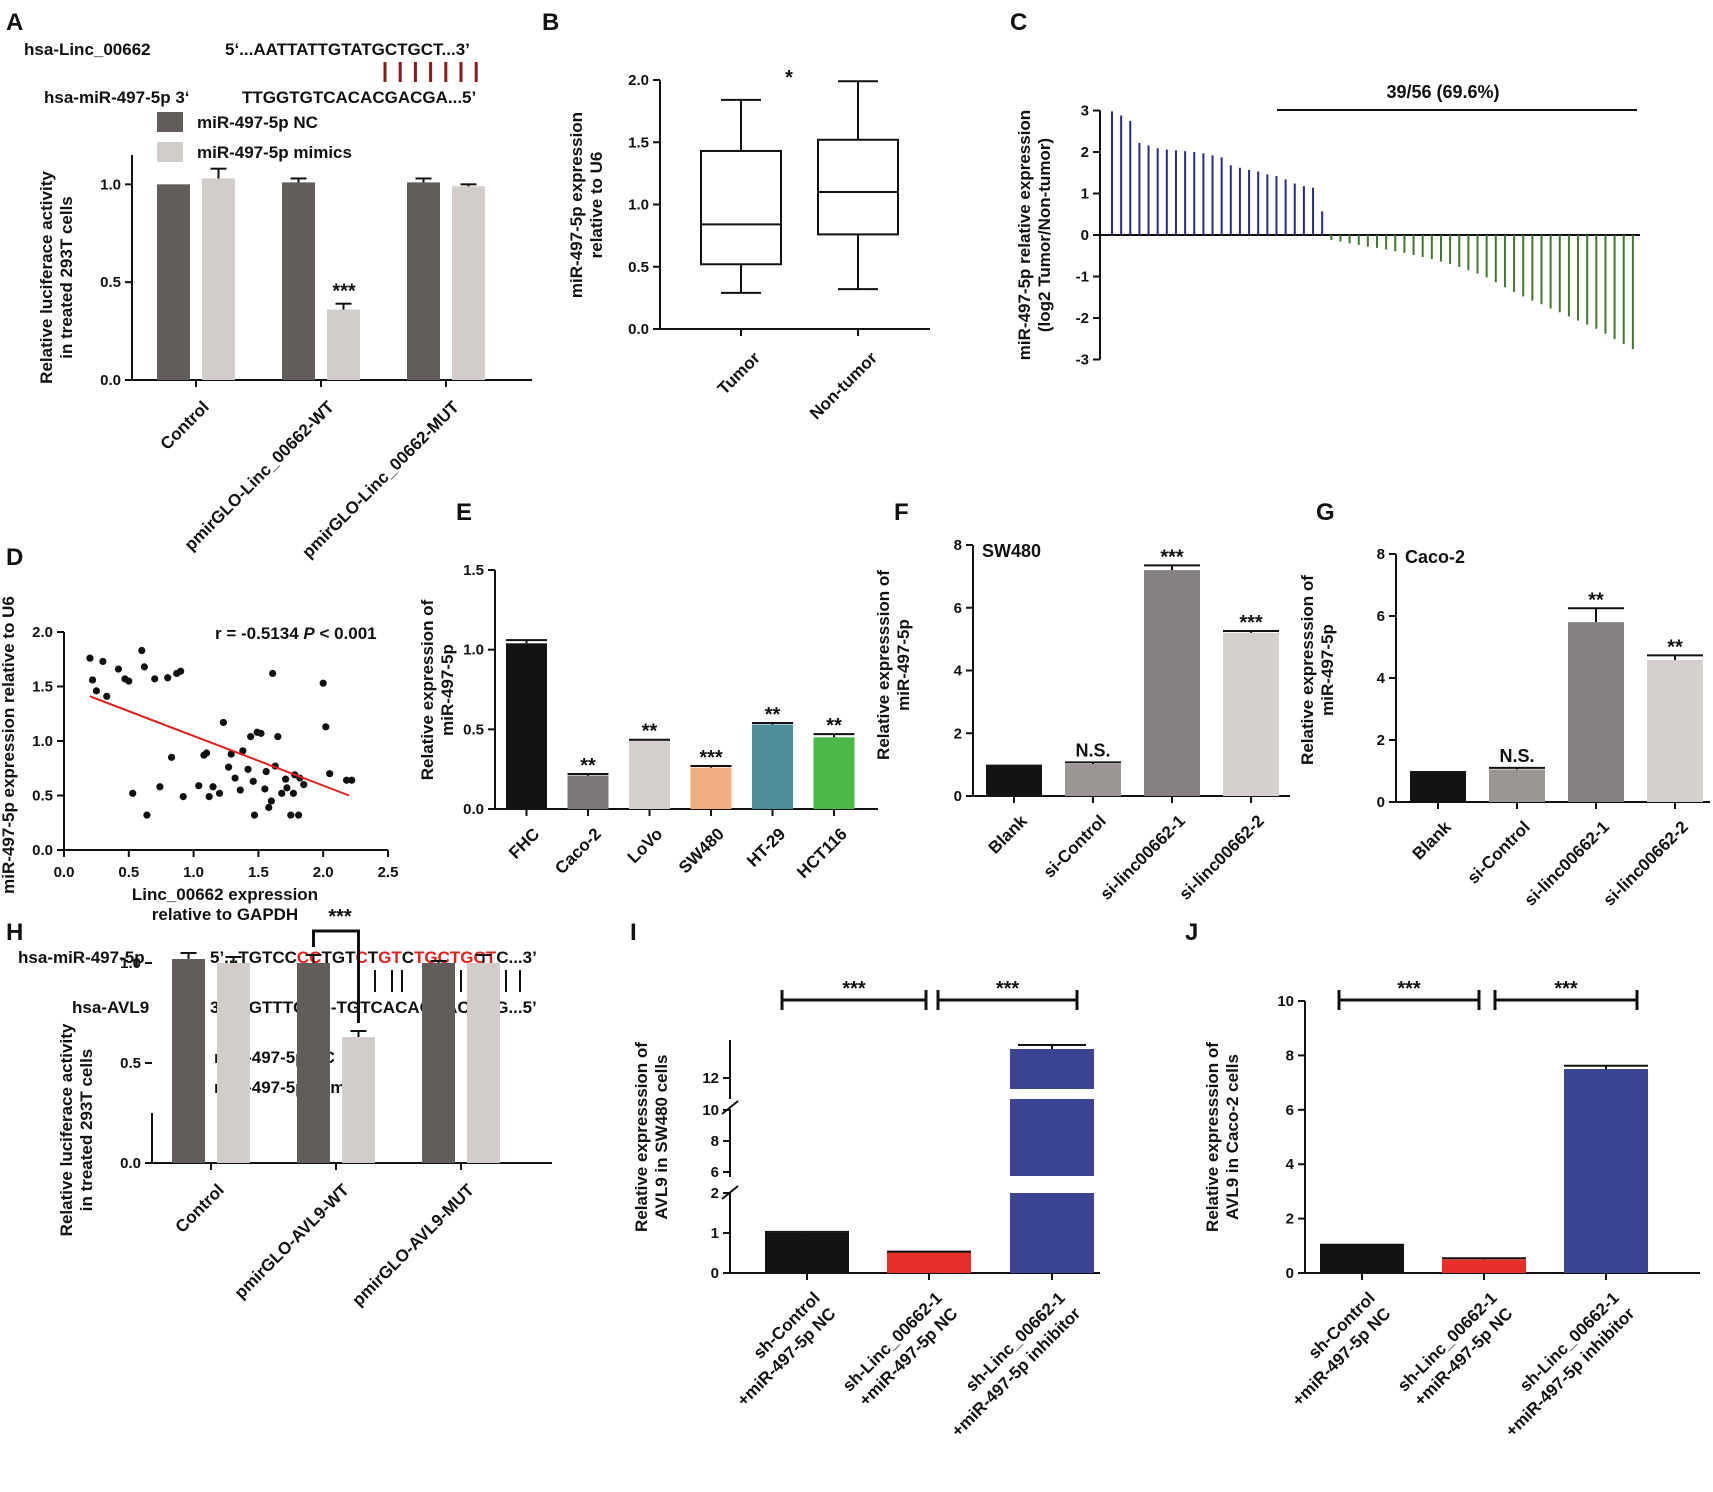 The height and width of the screenshot is (1492, 1713). Describe the element at coordinates (128, 872) in the screenshot. I see `chart-D-x-tick-label: 0.5` at that location.